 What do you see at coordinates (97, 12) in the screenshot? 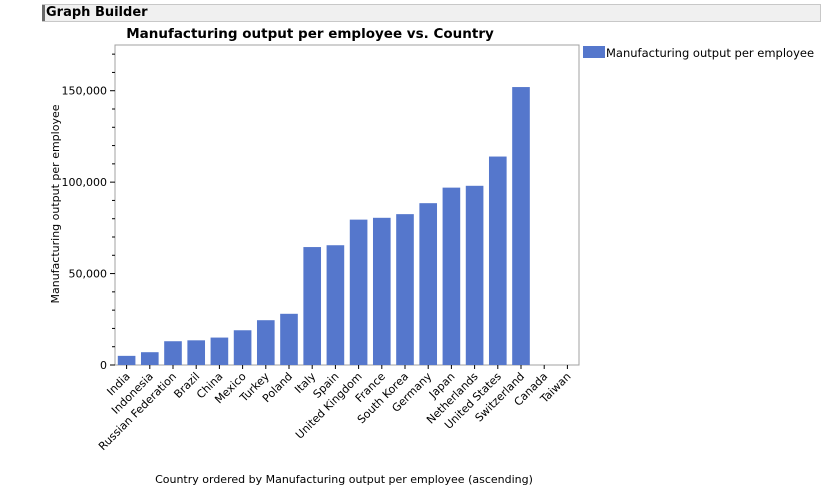
I see `app-title: Graph Builder` at bounding box center [97, 12].